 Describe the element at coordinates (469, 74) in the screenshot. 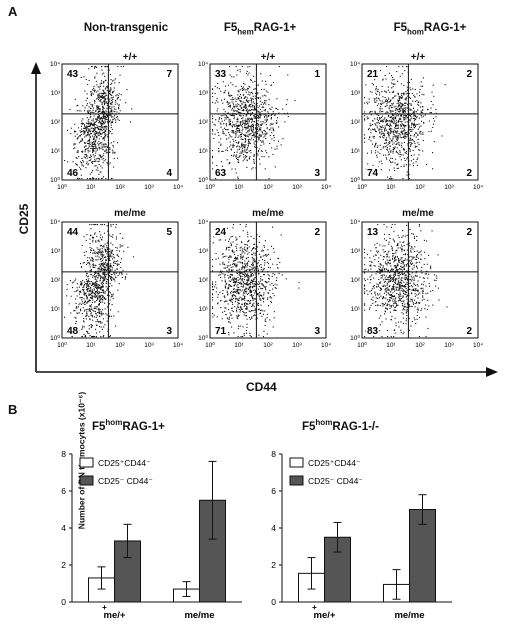

I see `quadrant-upper-right-value: 2` at that location.